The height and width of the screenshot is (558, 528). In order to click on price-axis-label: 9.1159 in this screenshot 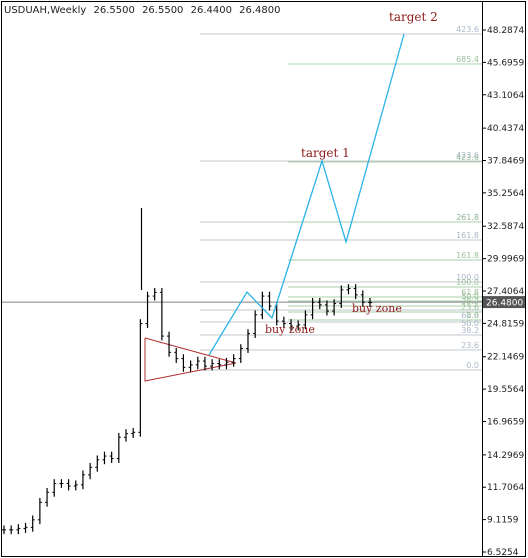, I will do `click(503, 521)`.